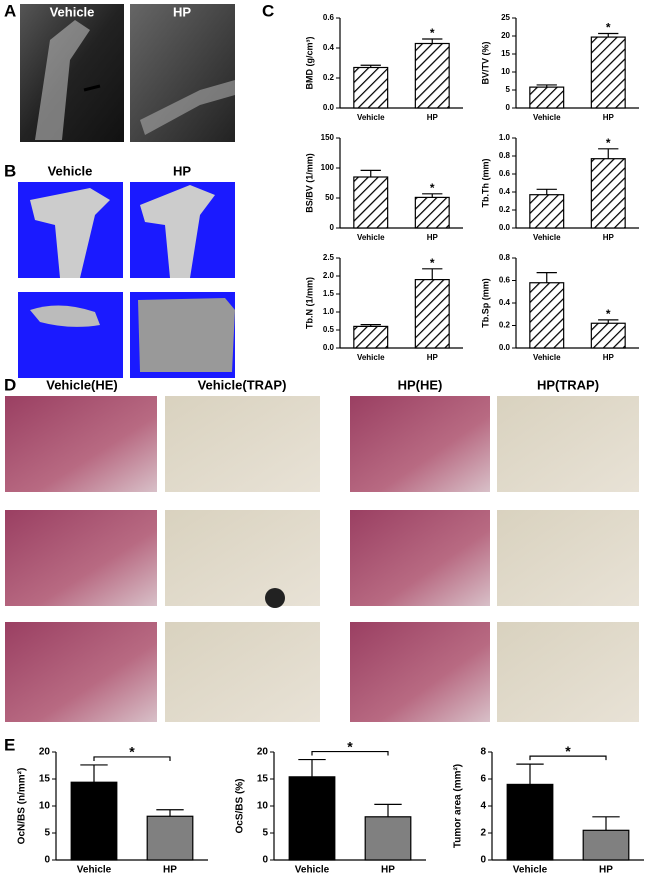 The height and width of the screenshot is (880, 650). Describe the element at coordinates (505, 17) in the screenshot. I see `y-tick-label: 25` at that location.